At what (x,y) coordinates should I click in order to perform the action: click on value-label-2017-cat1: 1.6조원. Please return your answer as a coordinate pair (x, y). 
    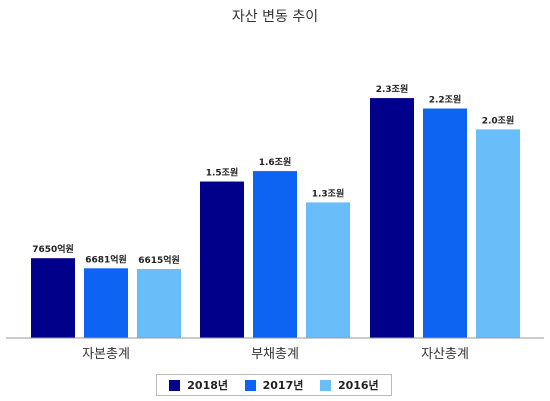
    Looking at the image, I should click on (275, 162).